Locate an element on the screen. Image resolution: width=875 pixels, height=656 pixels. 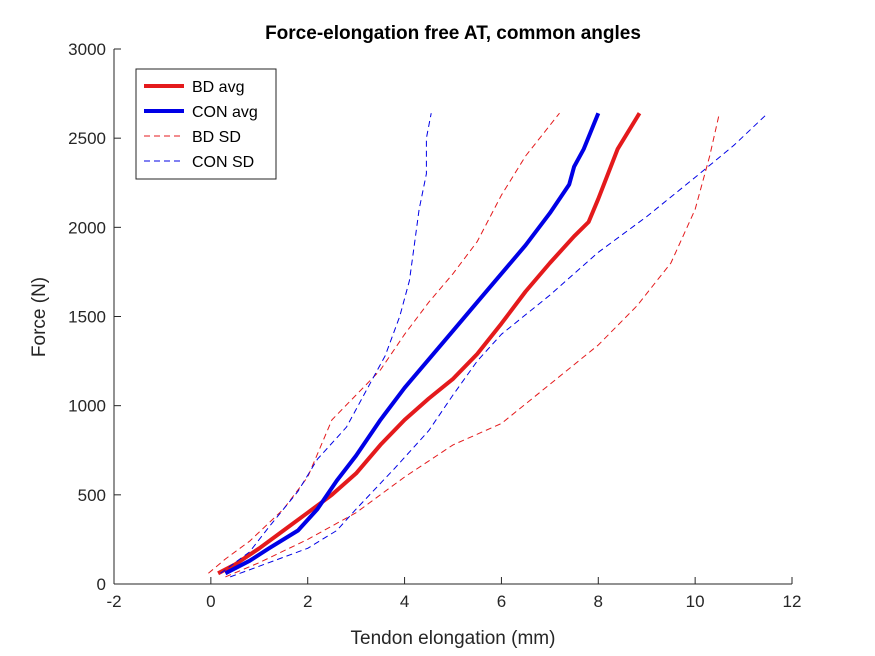
x-tick-label: 2 is located at coordinates (307, 601).